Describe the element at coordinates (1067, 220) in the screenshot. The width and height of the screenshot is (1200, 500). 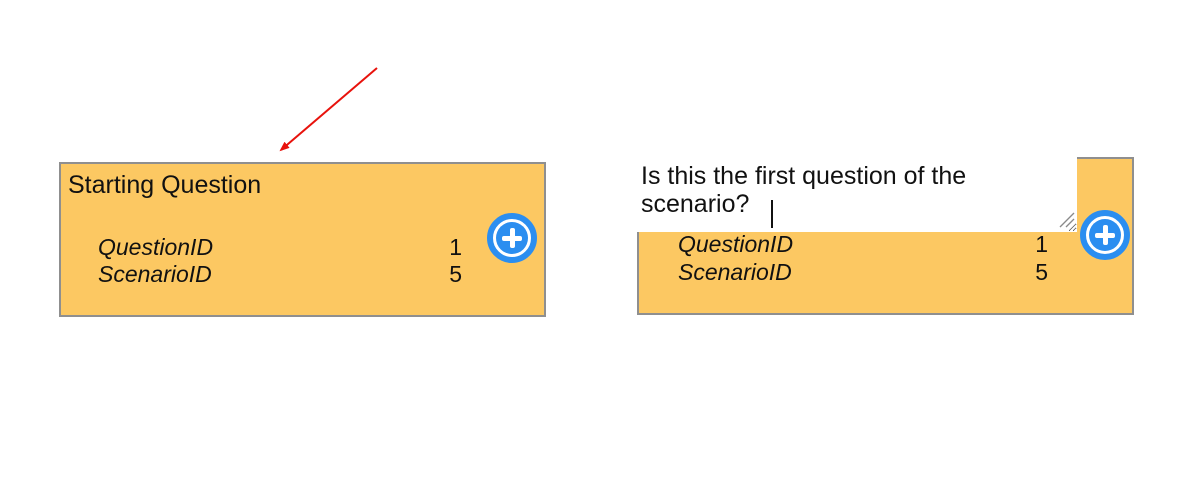
I see `resize-grip-icon` at that location.